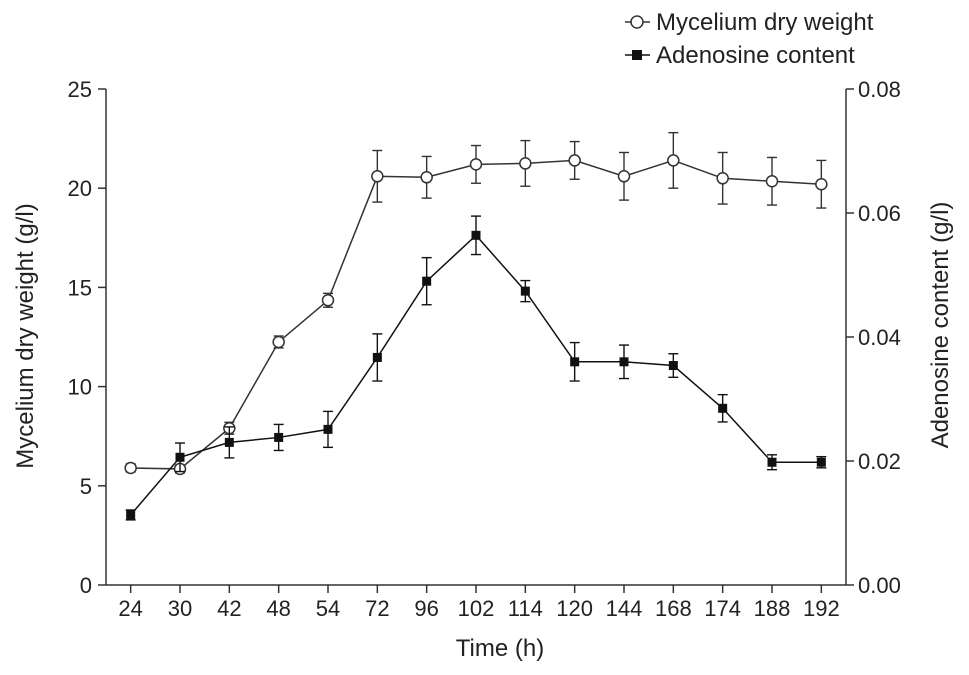  Describe the element at coordinates (879, 213) in the screenshot. I see `y-right-tick-label: 0.06` at that location.